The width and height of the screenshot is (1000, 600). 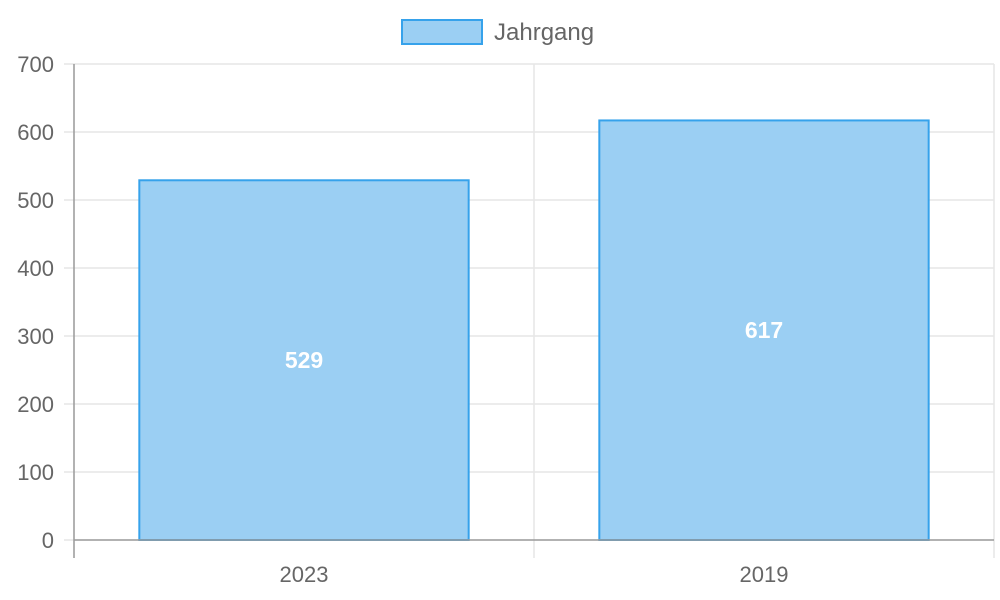 I want to click on y-tick-label: 100, so click(x=35, y=472).